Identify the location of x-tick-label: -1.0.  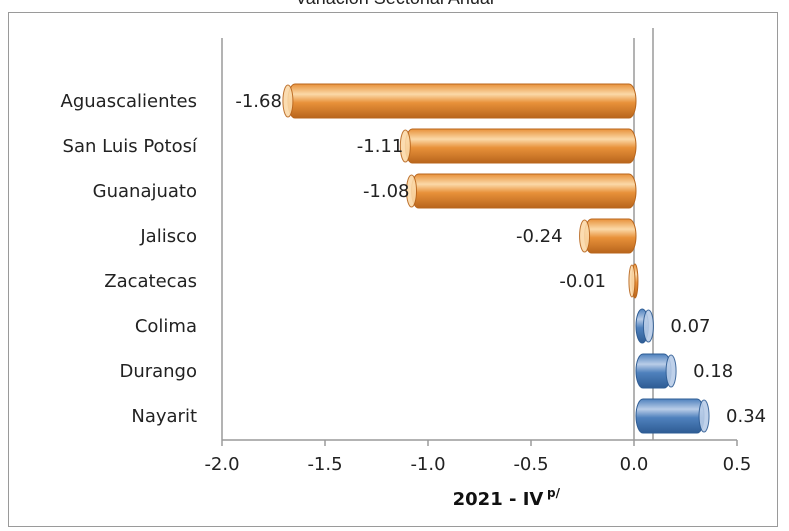
(427, 464).